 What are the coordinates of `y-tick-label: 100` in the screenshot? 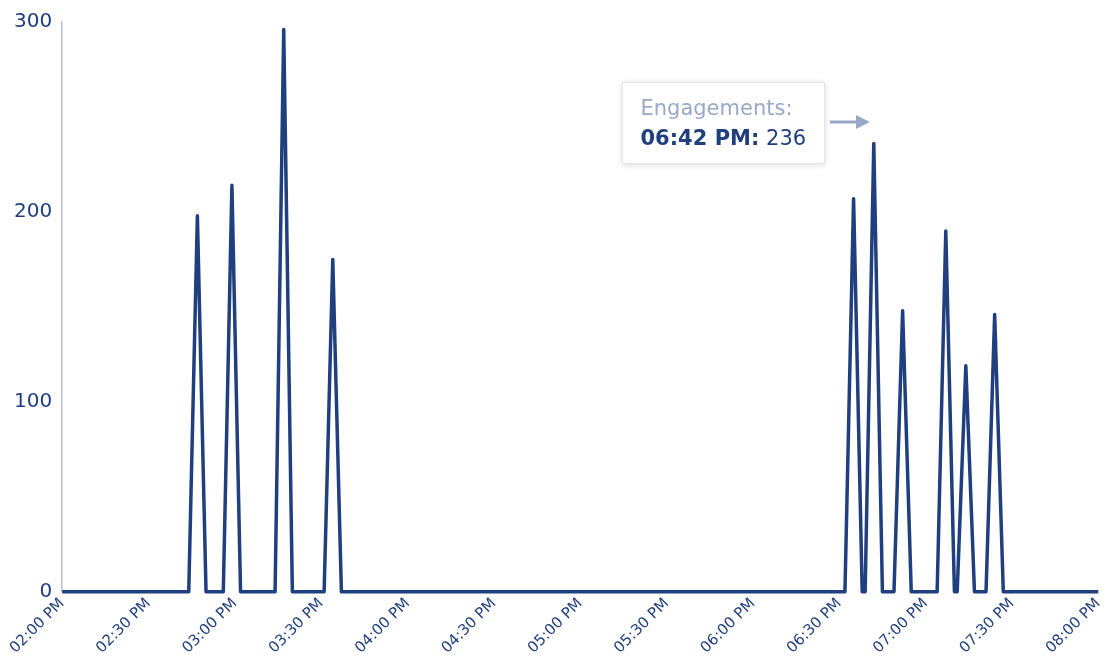 It's located at (33, 400).